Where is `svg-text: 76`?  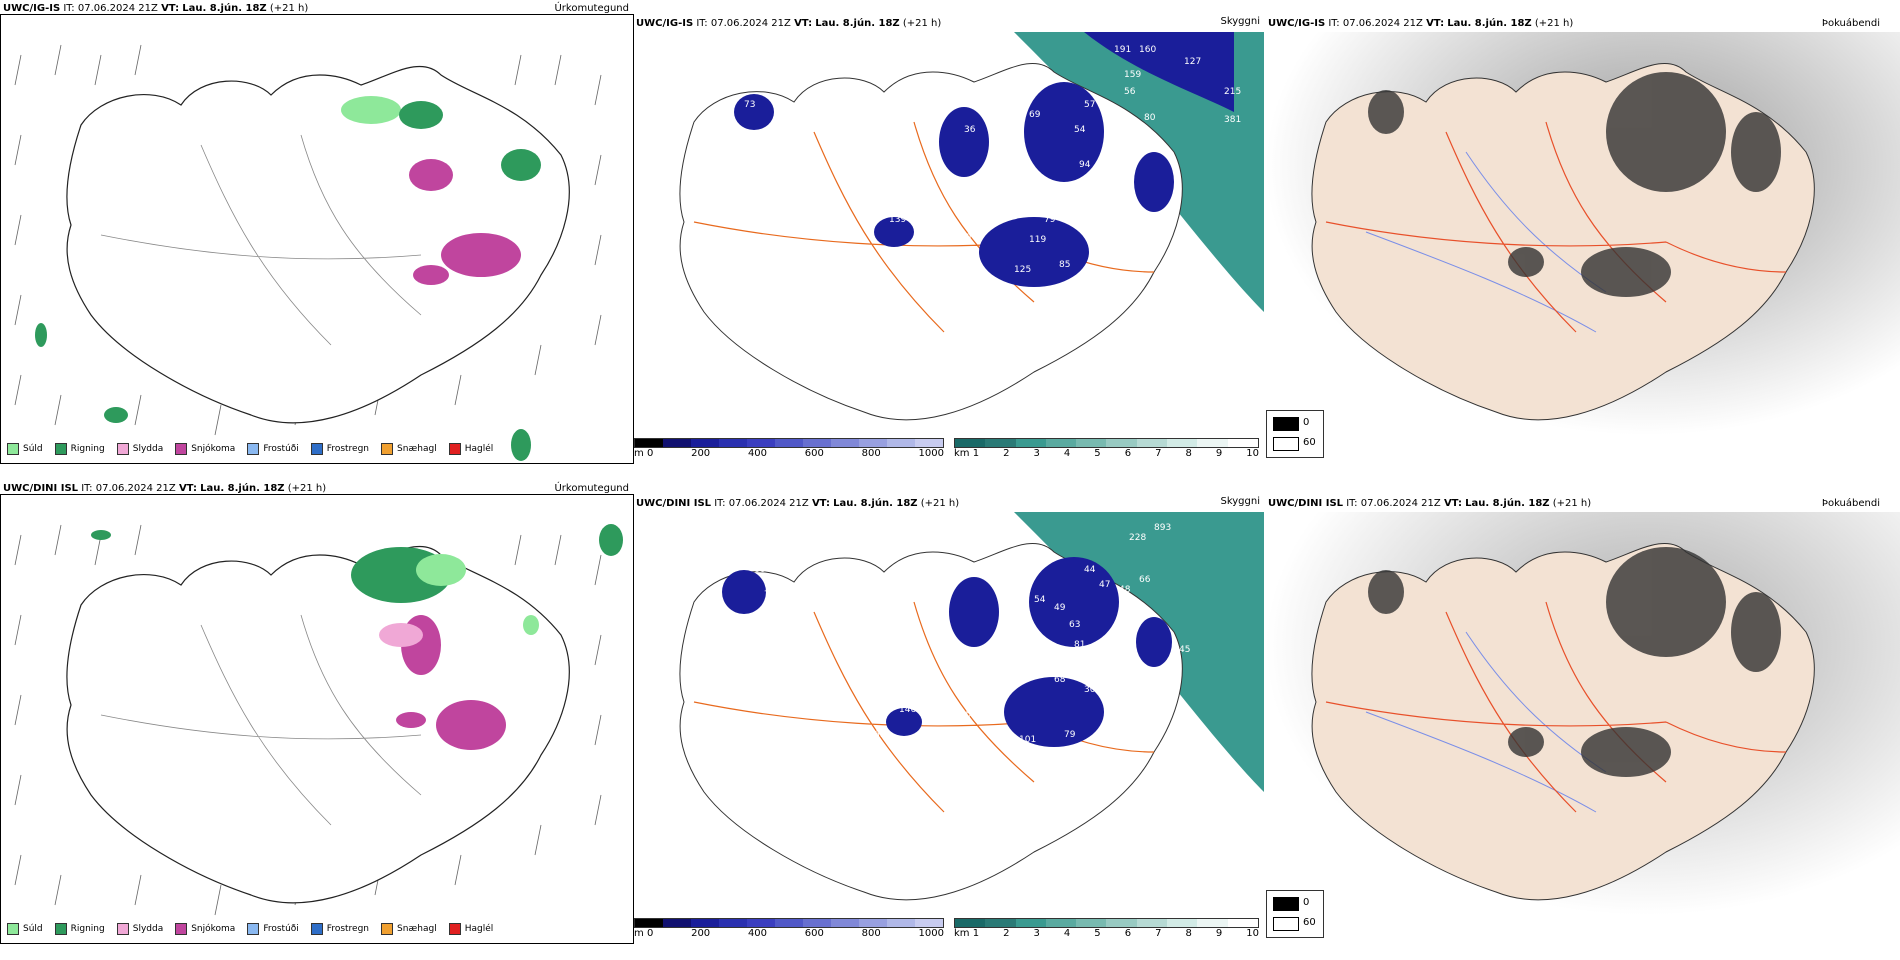
svg-text: 76 is located at coordinates (770, 595).